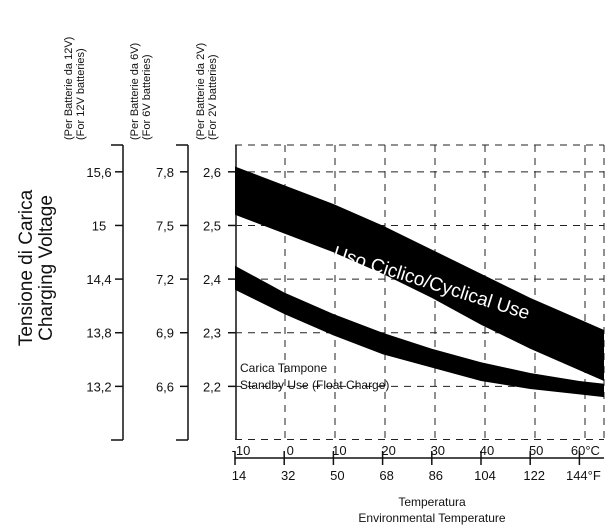 This screenshot has height=529, width=606. What do you see at coordinates (172, 292) in the screenshot?
I see `y-axis-1: 7,8 7,5 7,2 6,9 6,6` at bounding box center [172, 292].